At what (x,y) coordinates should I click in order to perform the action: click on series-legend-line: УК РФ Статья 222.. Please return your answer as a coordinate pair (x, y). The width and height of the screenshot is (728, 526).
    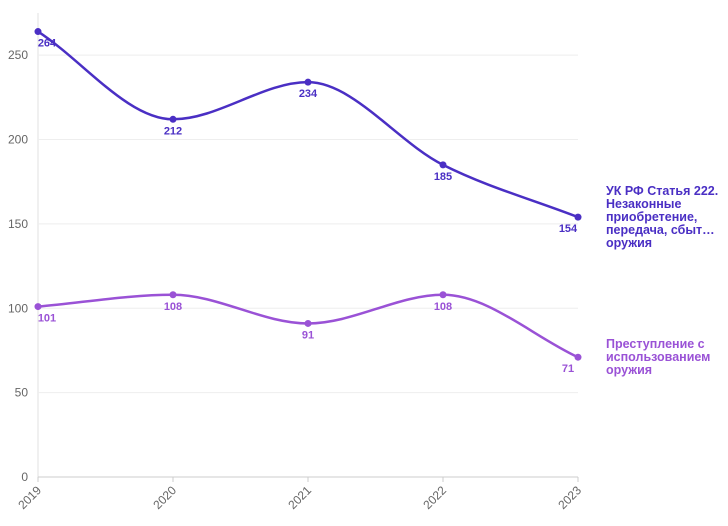
    Looking at the image, I should click on (662, 191).